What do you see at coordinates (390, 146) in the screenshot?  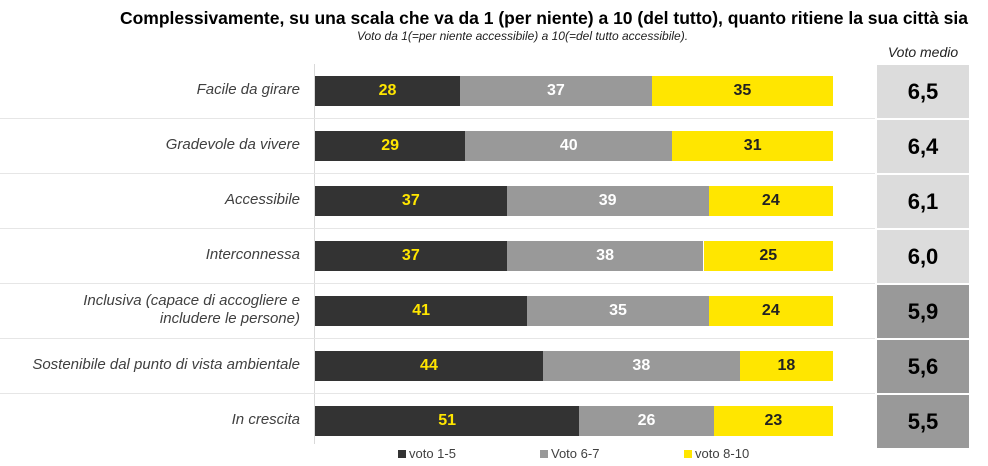 I see `bar-segment-voto-1-5: 29` at bounding box center [390, 146].